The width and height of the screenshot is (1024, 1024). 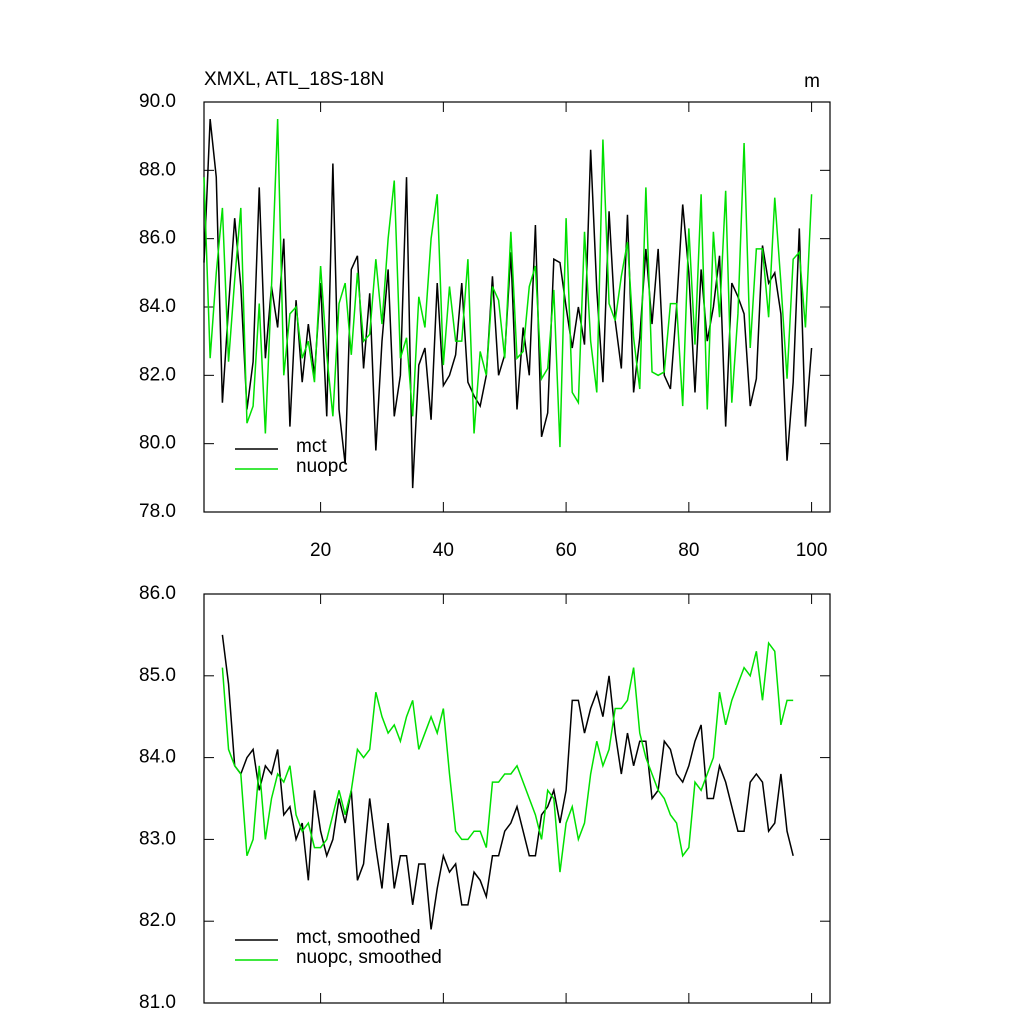 I want to click on y-tick-label: 90.0, so click(x=157, y=101).